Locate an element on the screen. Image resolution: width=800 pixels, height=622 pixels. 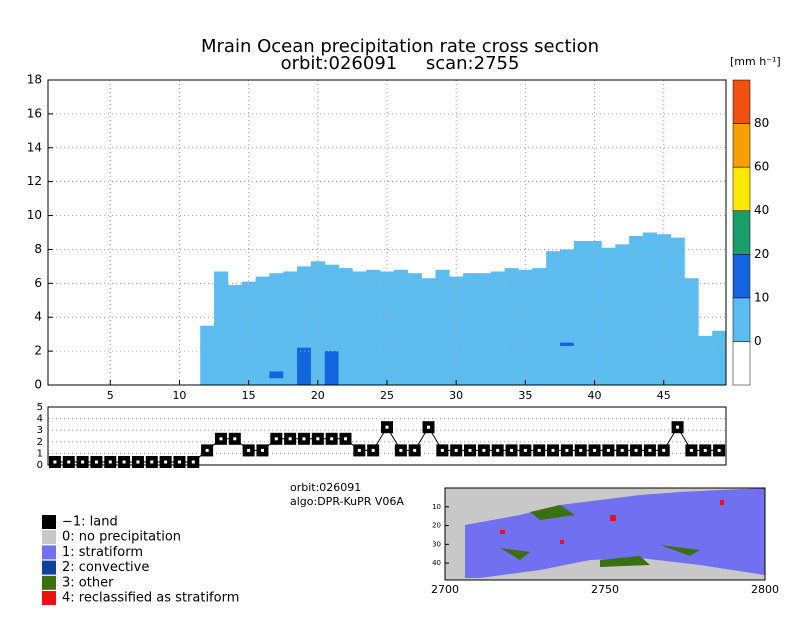
legend-label: 3: other is located at coordinates (88, 582).